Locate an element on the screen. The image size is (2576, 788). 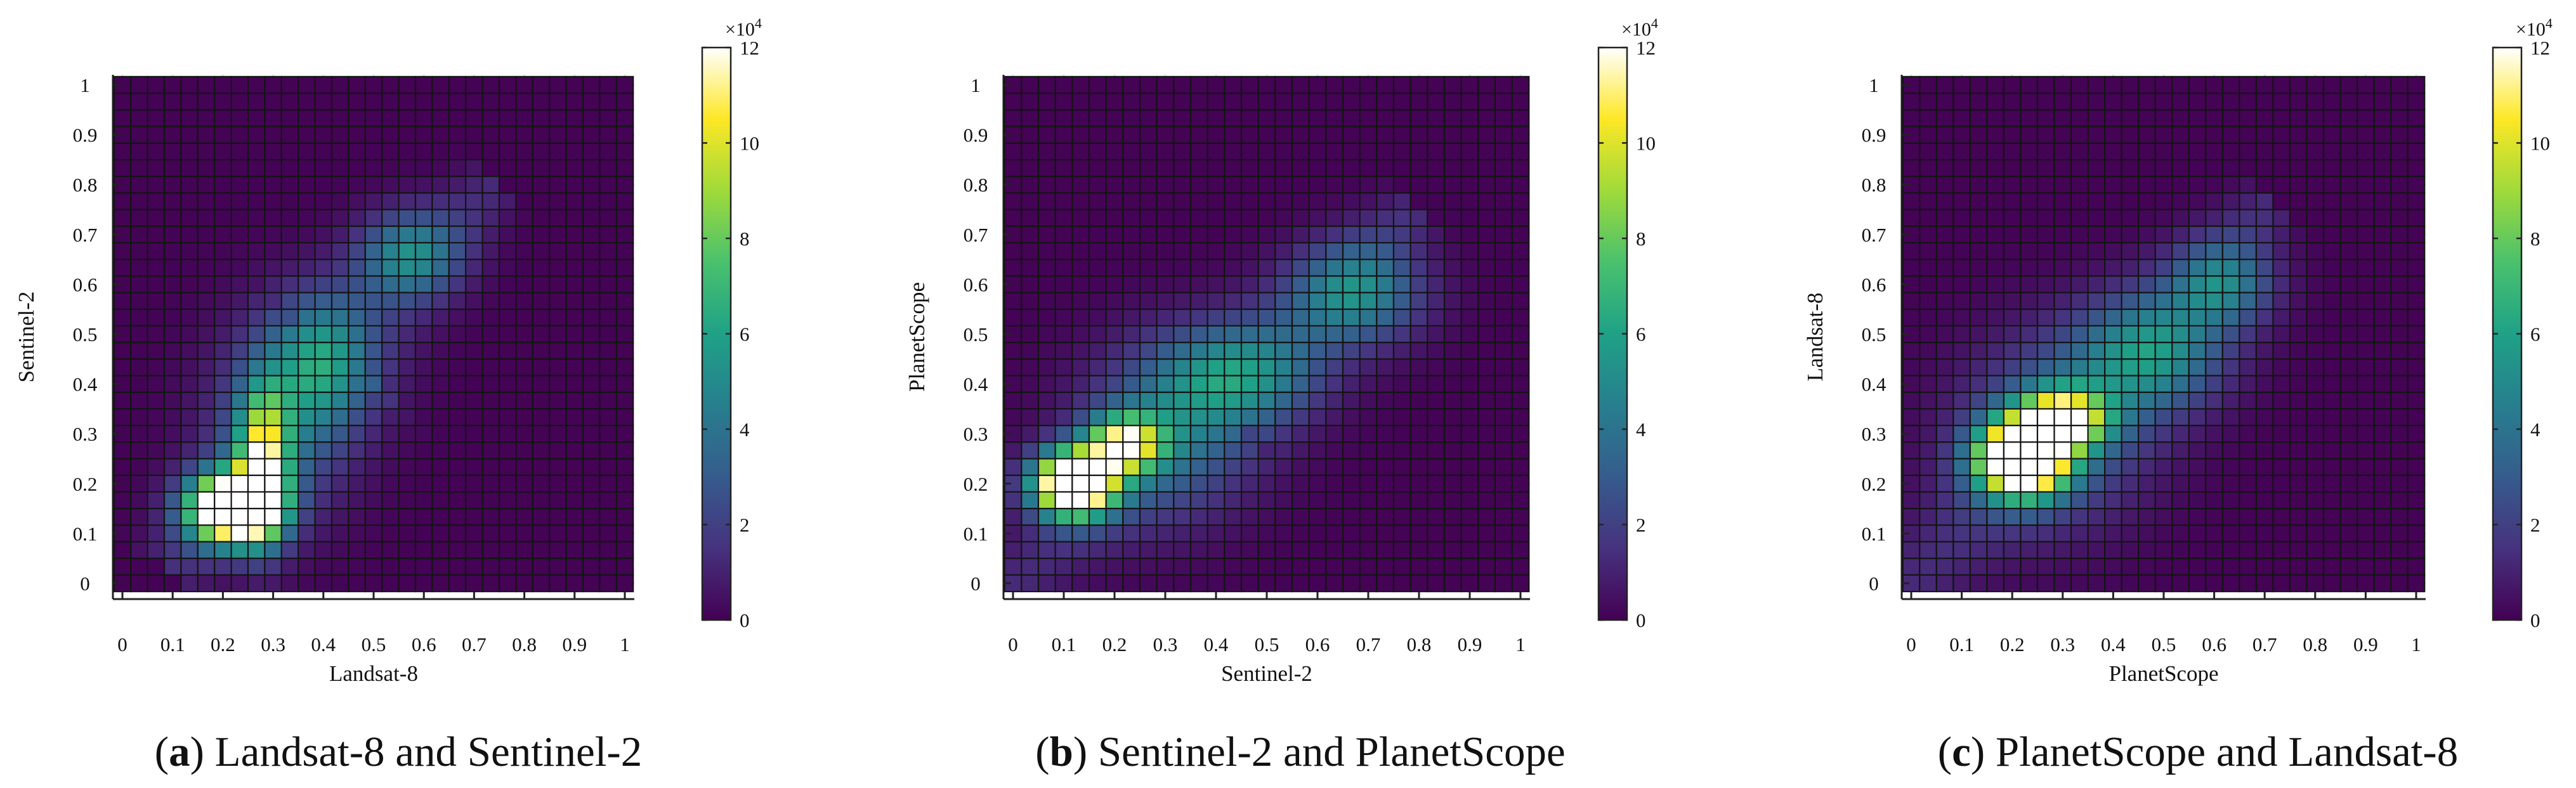
y-tick-label: 0.8 is located at coordinates (976, 185).